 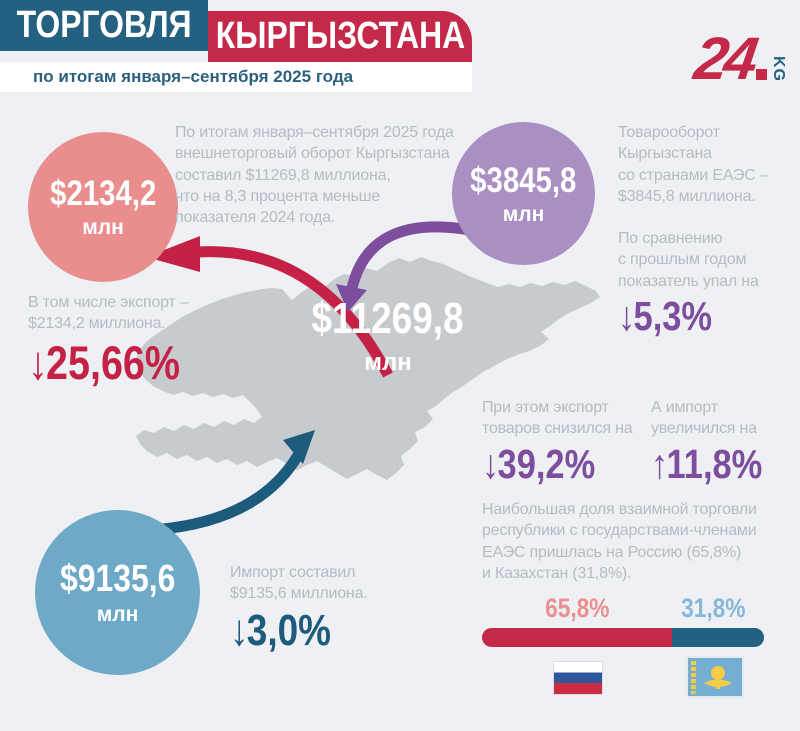 I want to click on kazakhstan-flag-art, so click(x=715, y=677).